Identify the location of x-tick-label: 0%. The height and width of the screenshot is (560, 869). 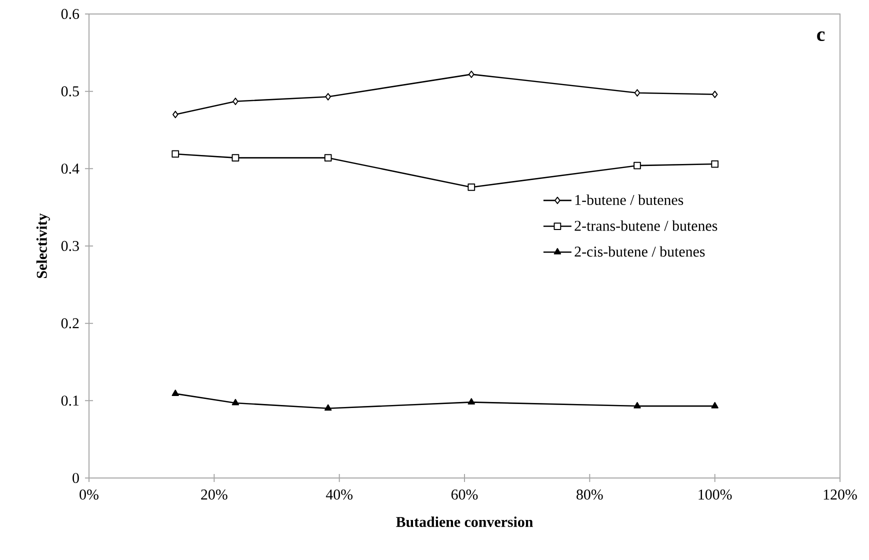
(89, 495).